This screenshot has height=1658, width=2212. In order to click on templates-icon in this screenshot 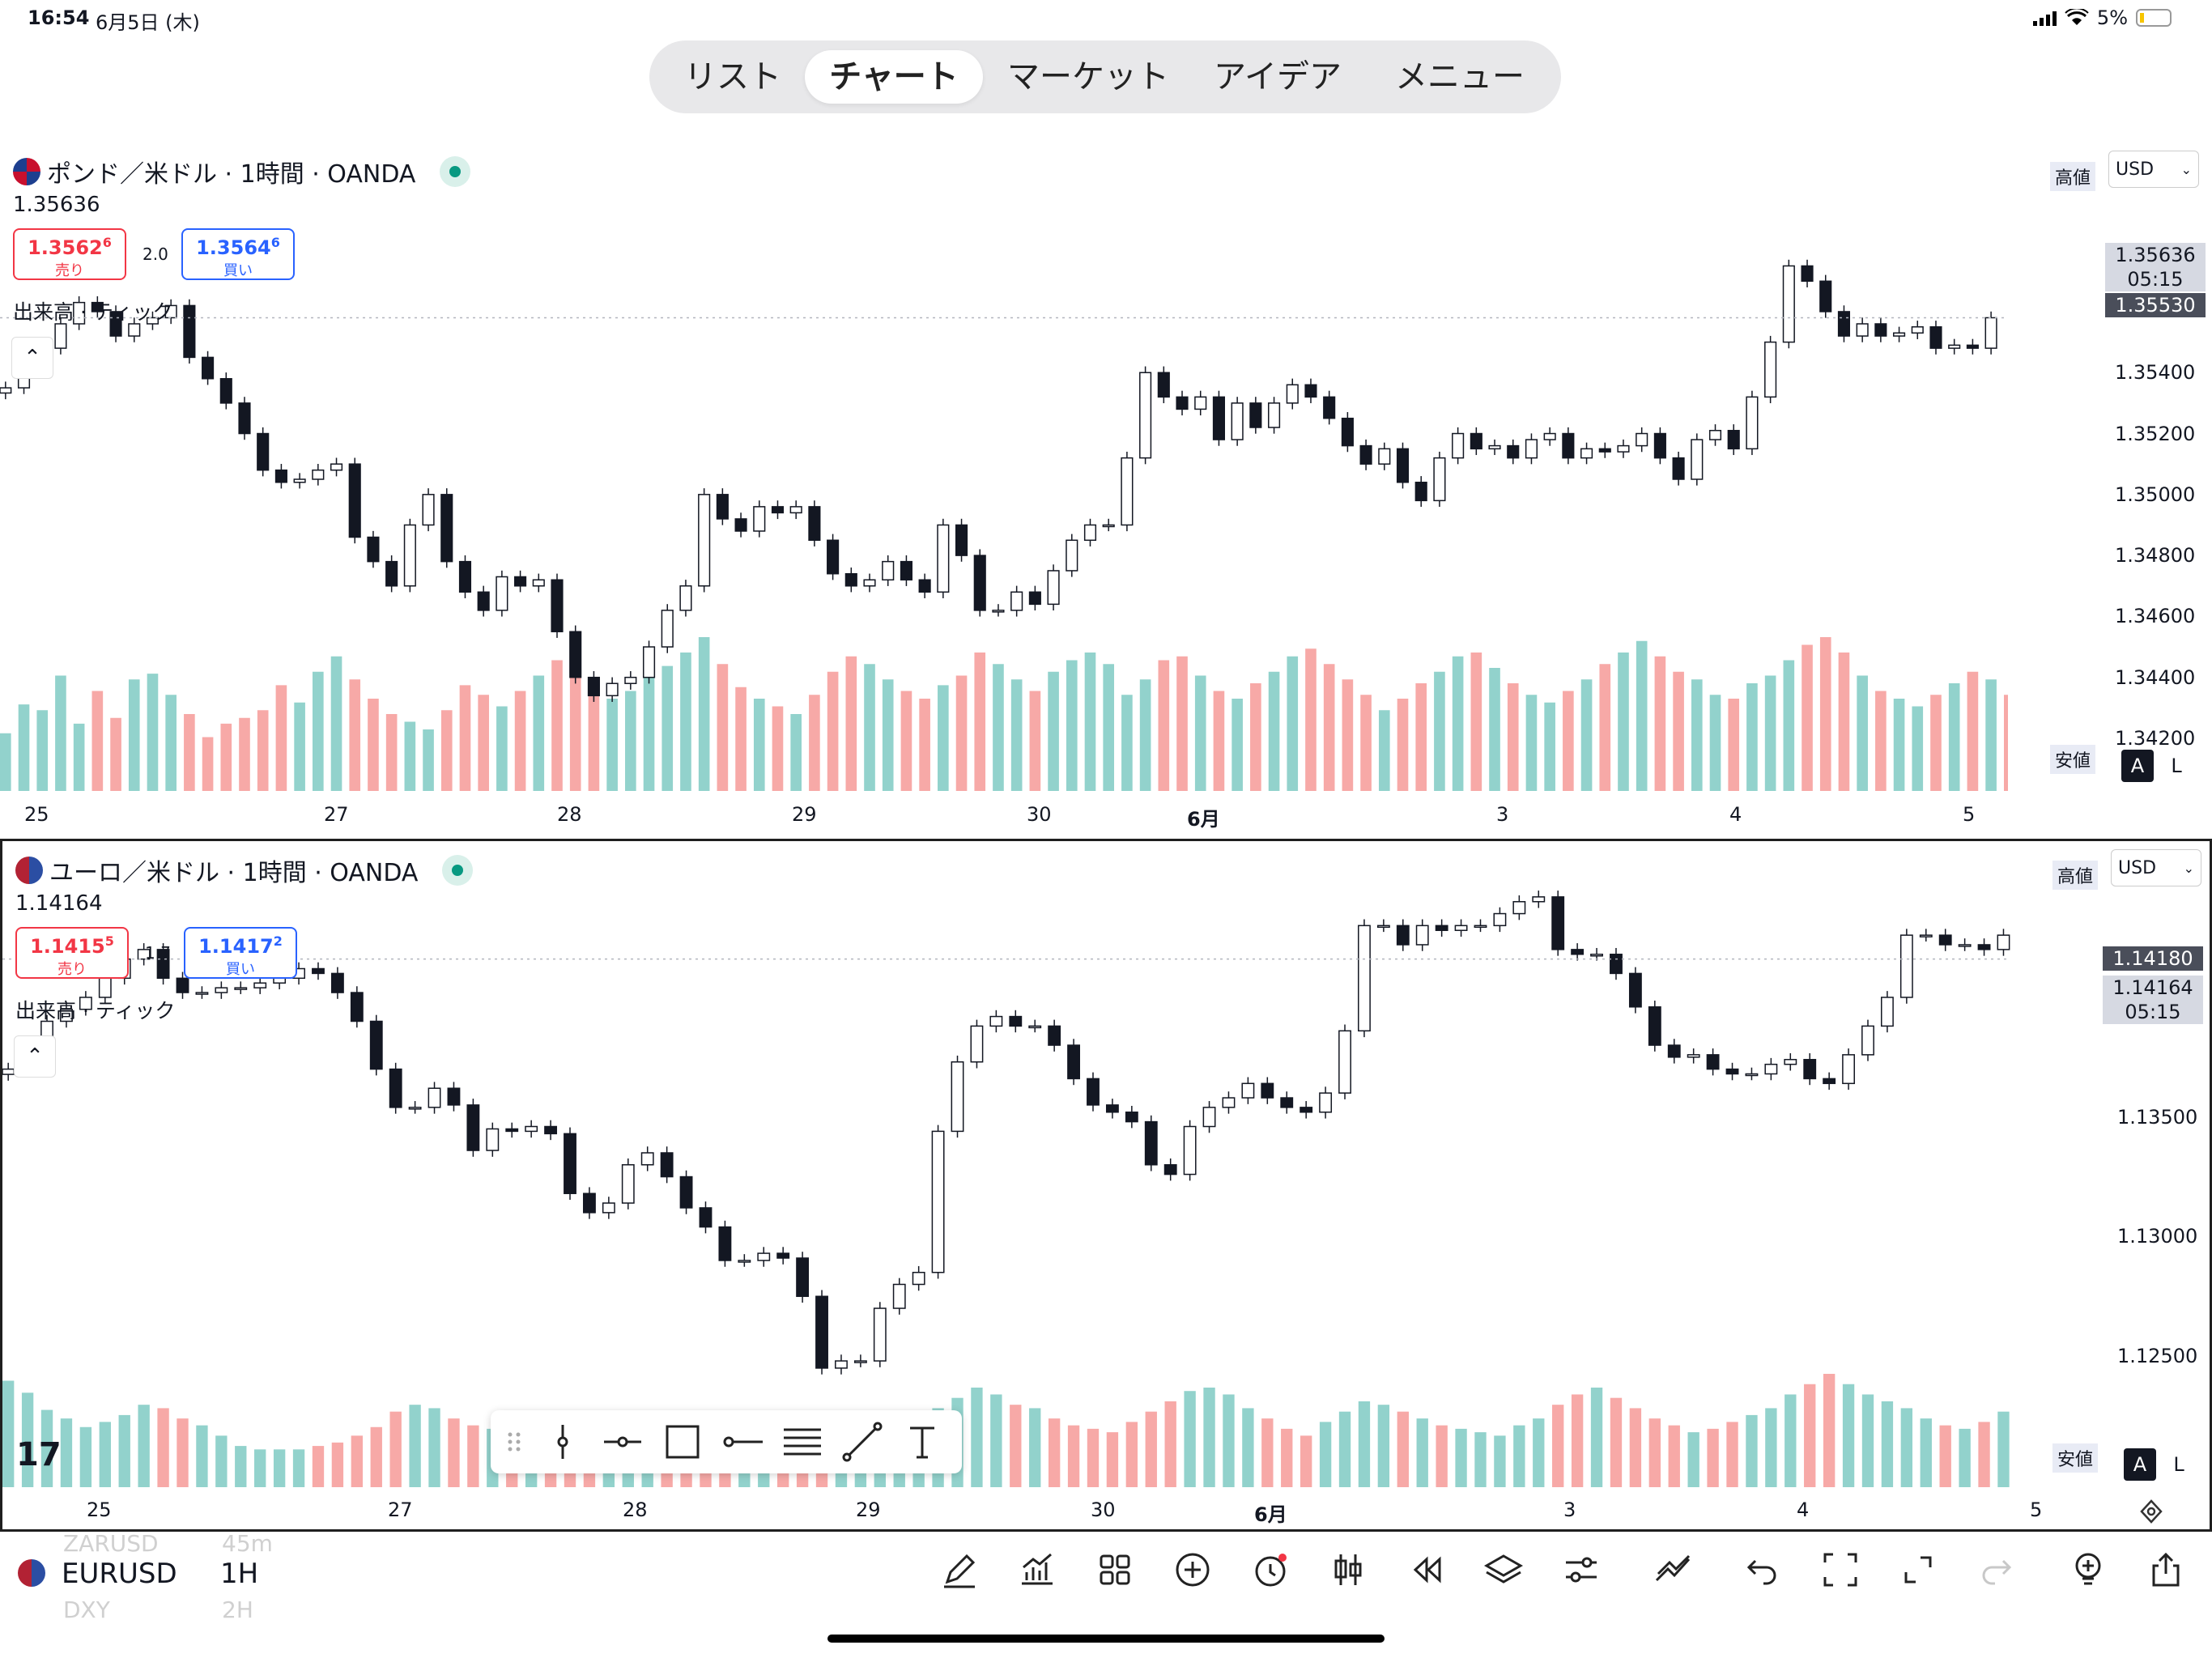, I will do `click(1115, 1570)`.